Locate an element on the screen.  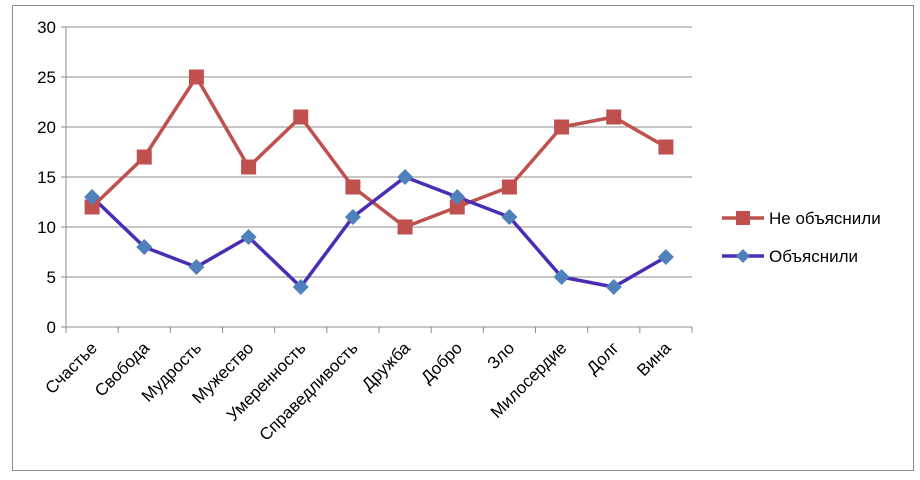
x-tick-label: Справедливость is located at coordinates (309, 391).